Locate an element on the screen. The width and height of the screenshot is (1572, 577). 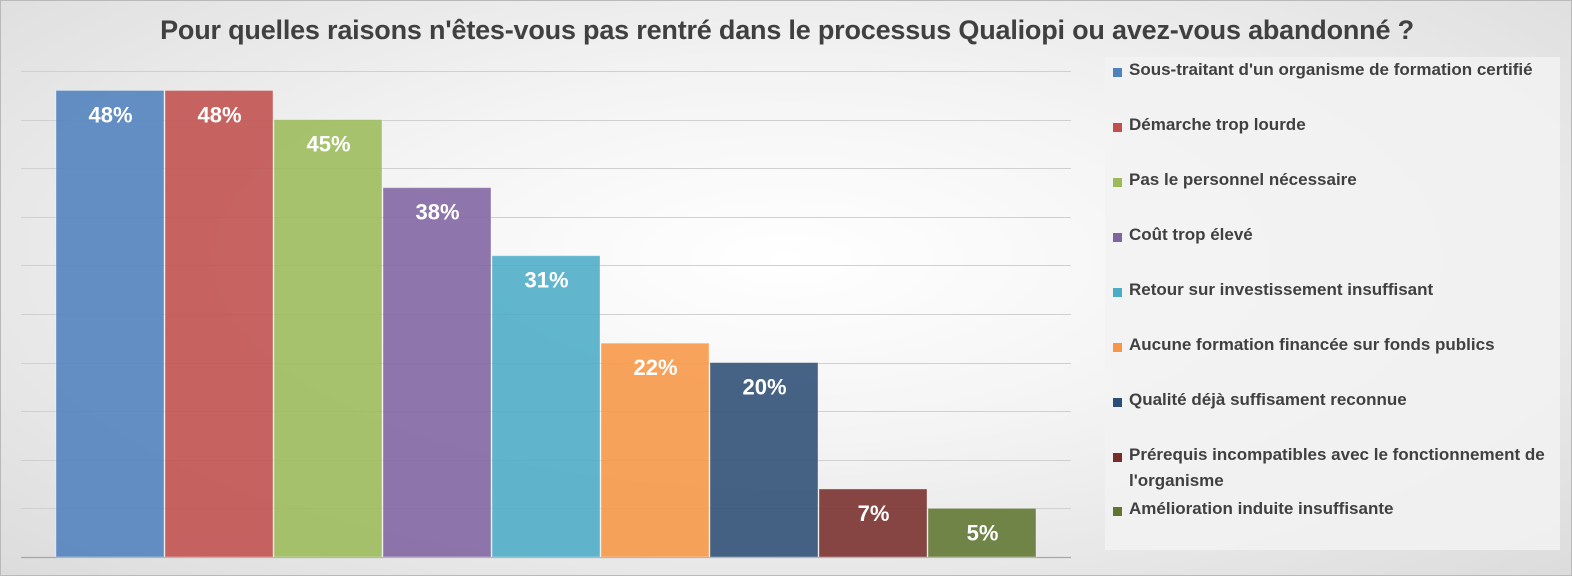
data-label: 22% is located at coordinates (655, 367).